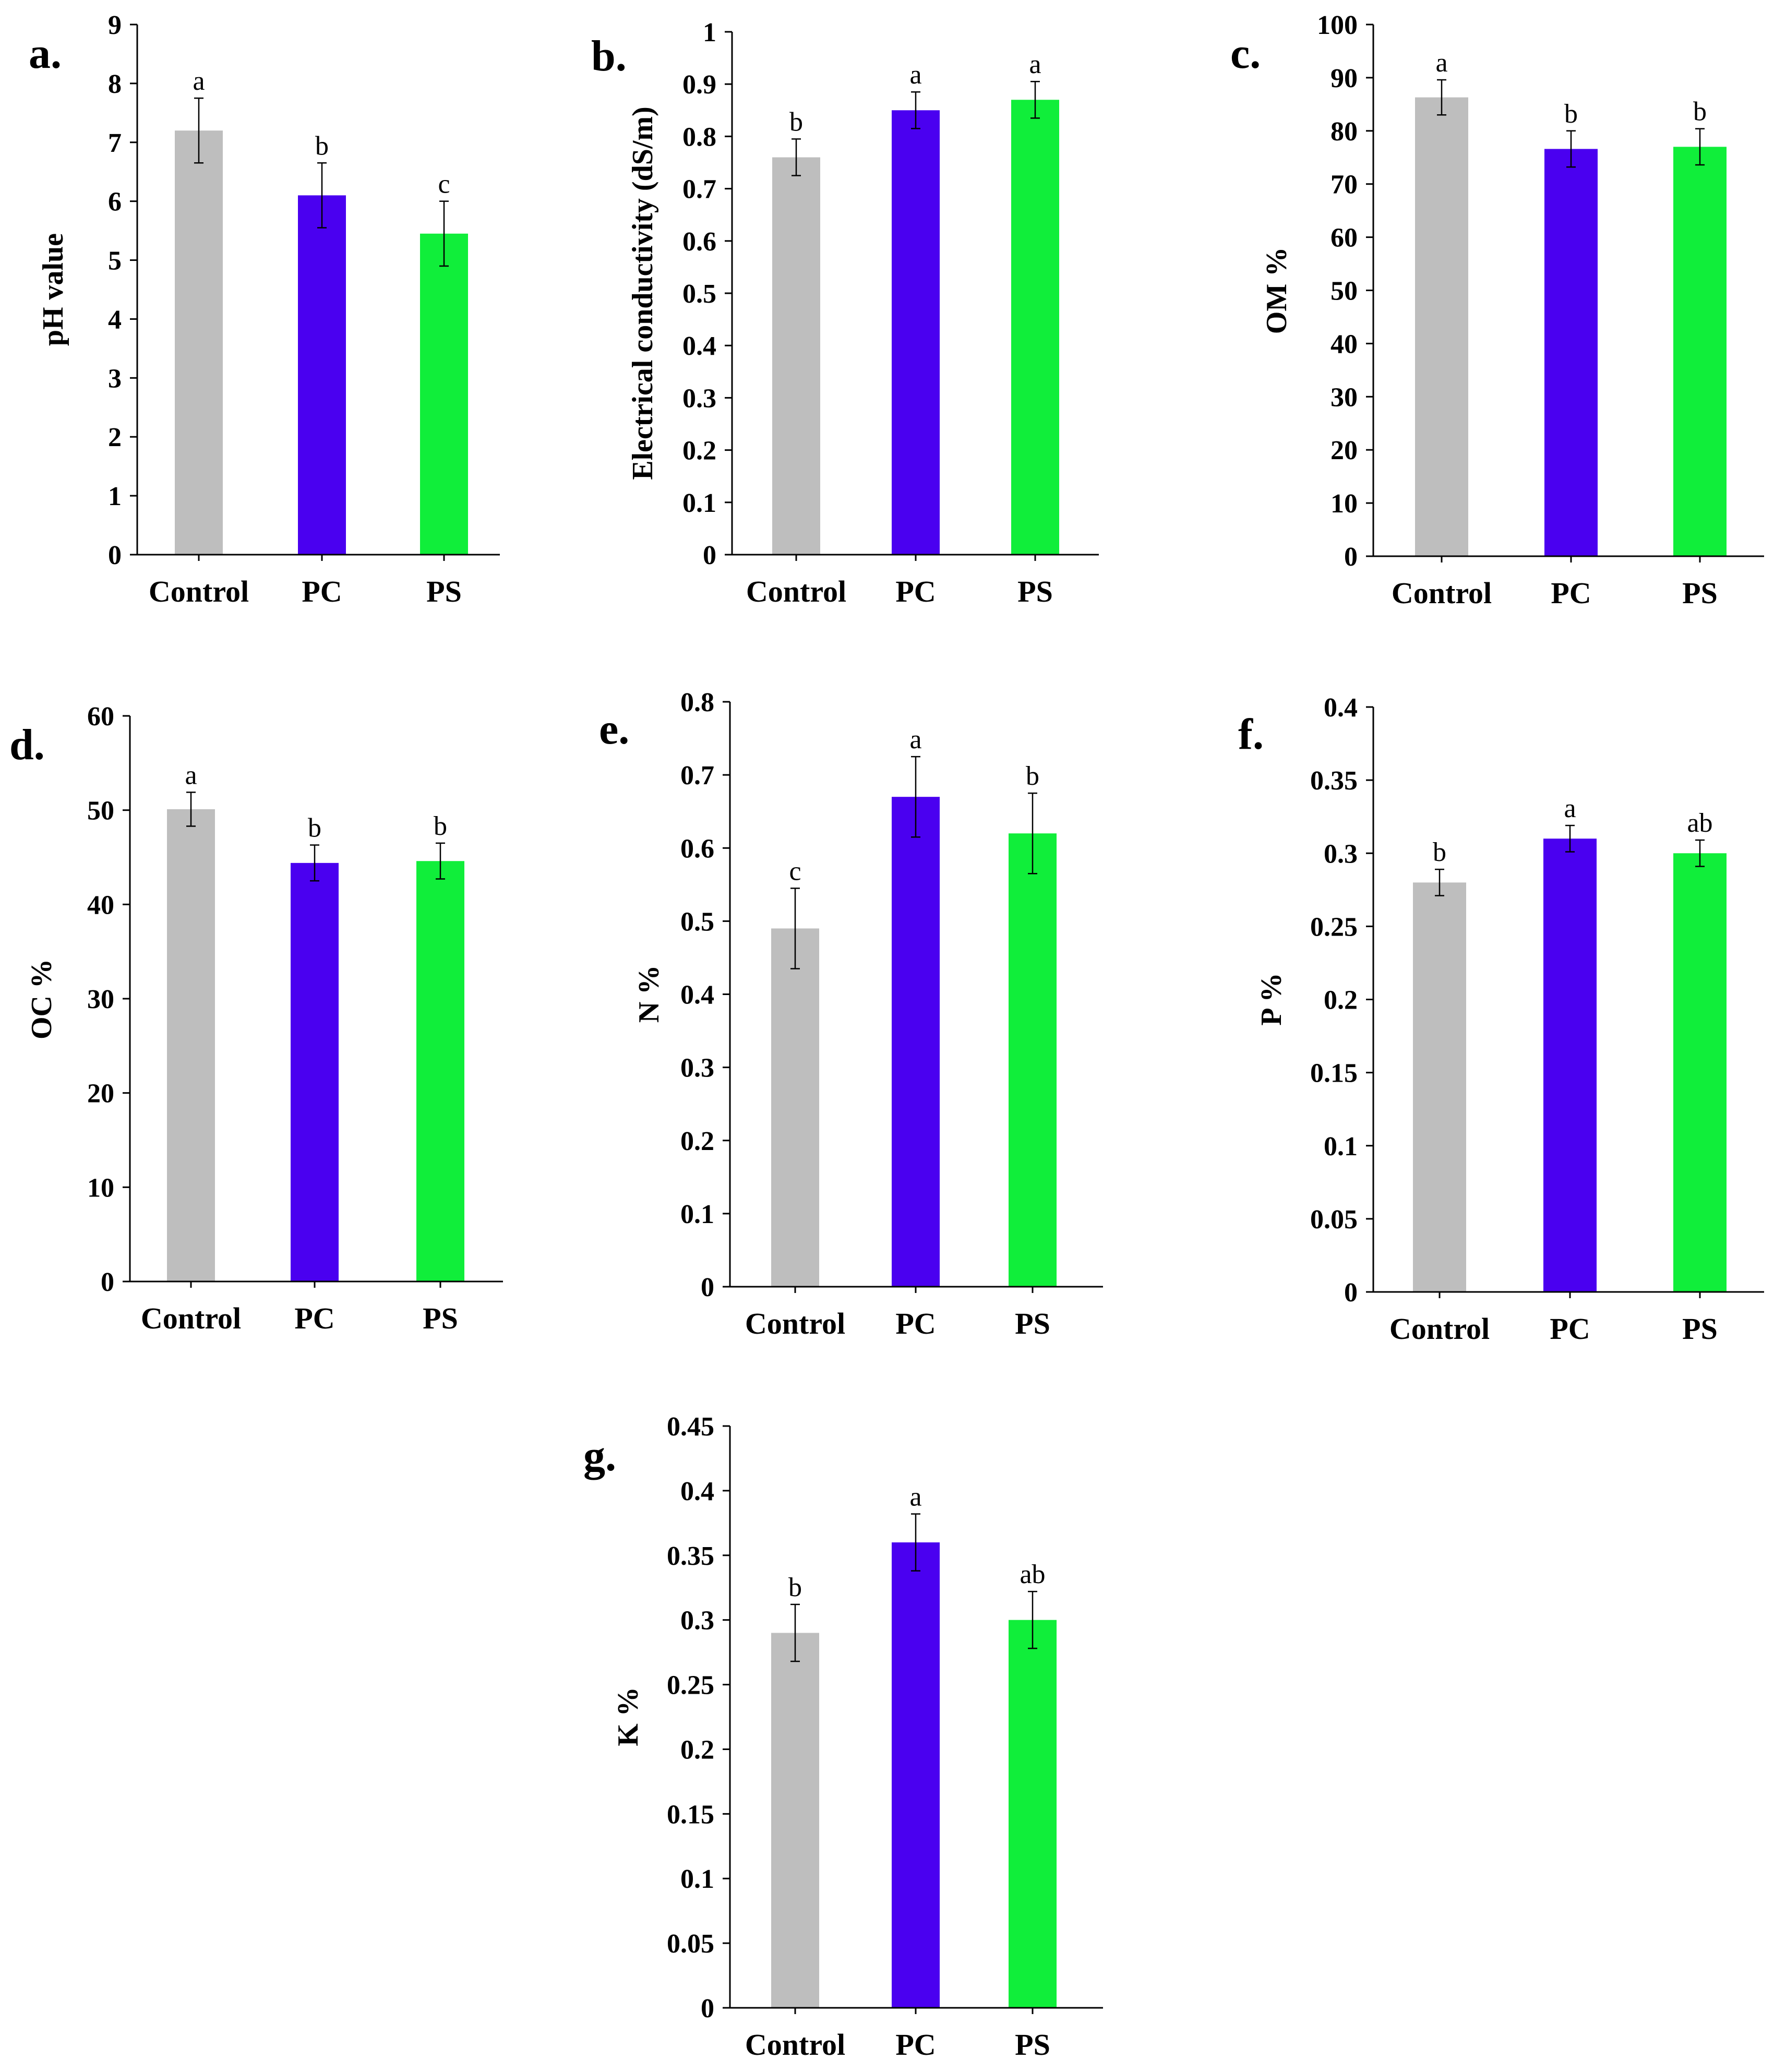 The height and width of the screenshot is (2072, 1774). I want to click on y-tick-label: 90, so click(1344, 78).